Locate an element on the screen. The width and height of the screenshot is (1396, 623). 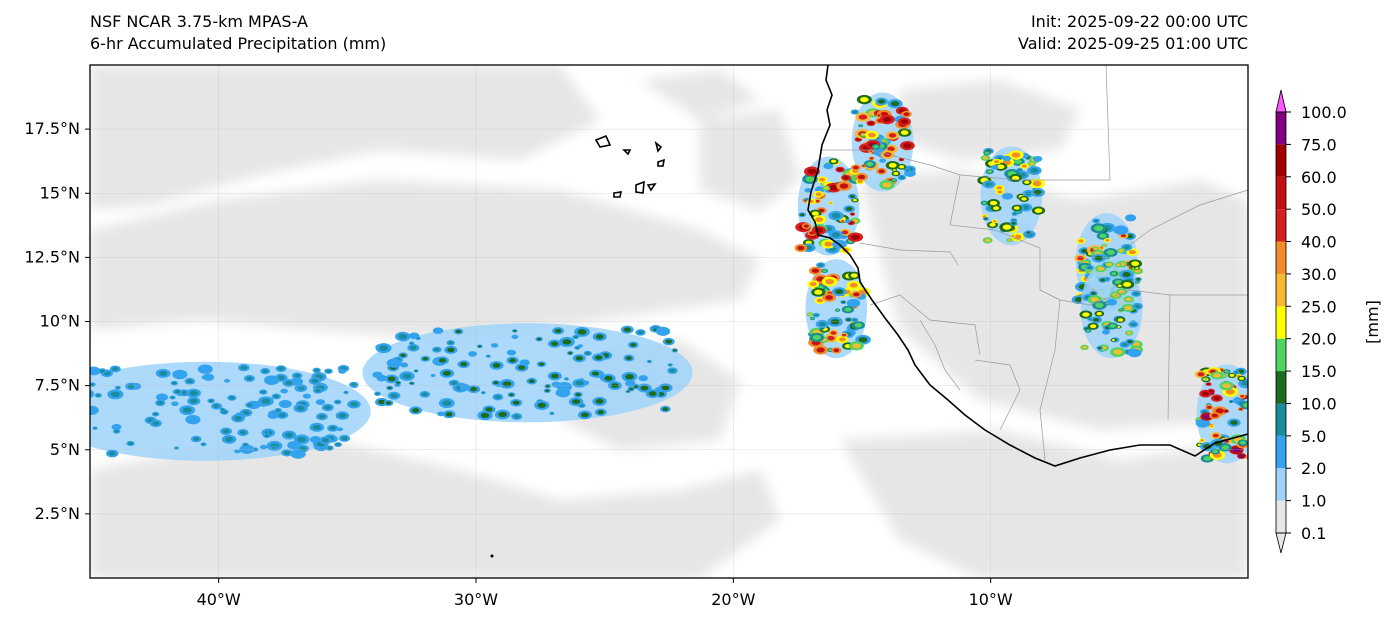
colorbar-min-extension is located at coordinates (1281, 543).